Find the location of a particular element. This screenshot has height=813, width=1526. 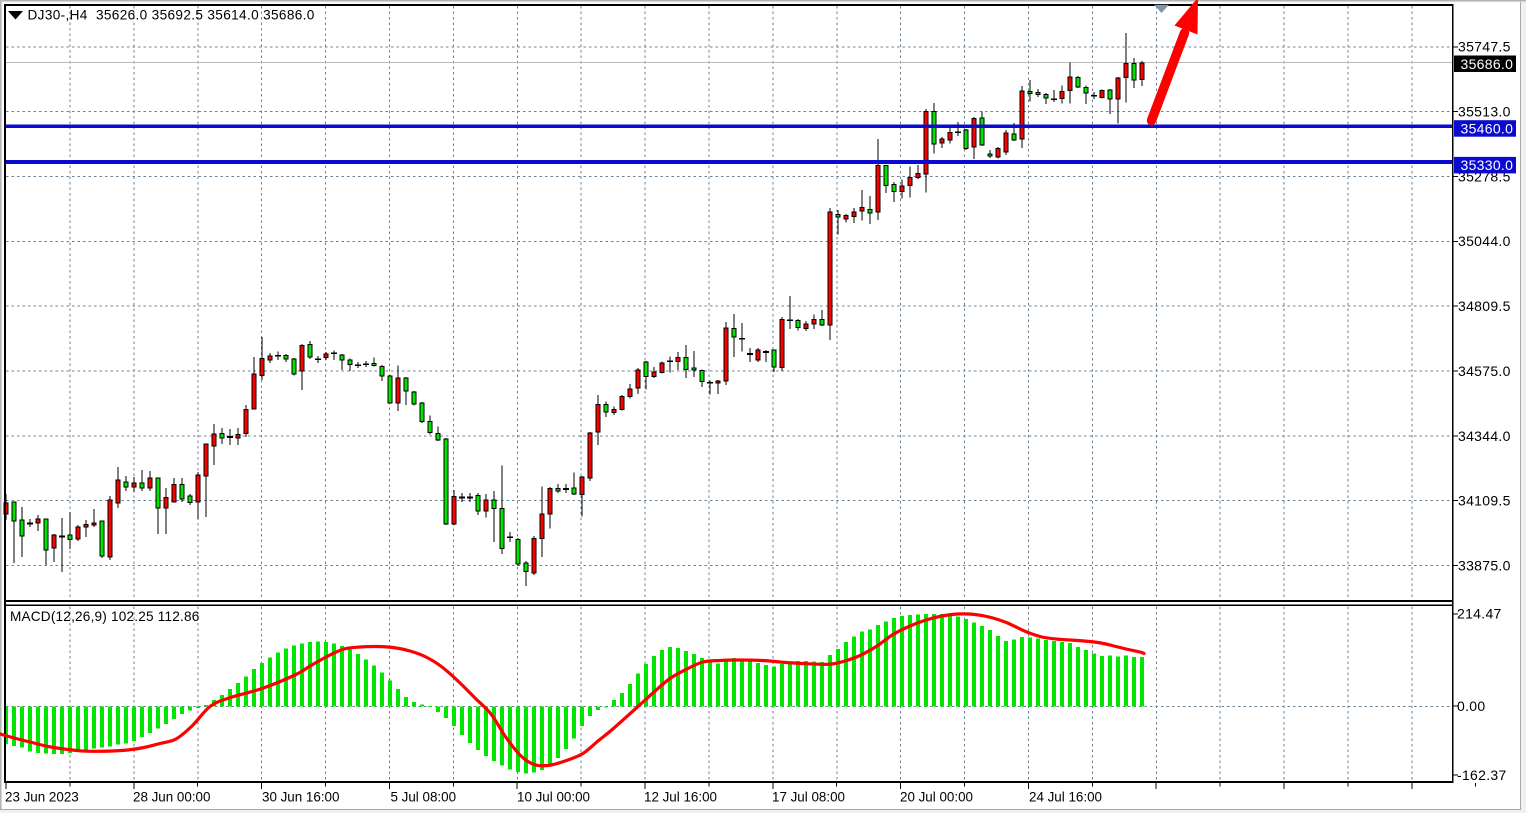

svg-text: 34344.0 is located at coordinates (1484, 436).